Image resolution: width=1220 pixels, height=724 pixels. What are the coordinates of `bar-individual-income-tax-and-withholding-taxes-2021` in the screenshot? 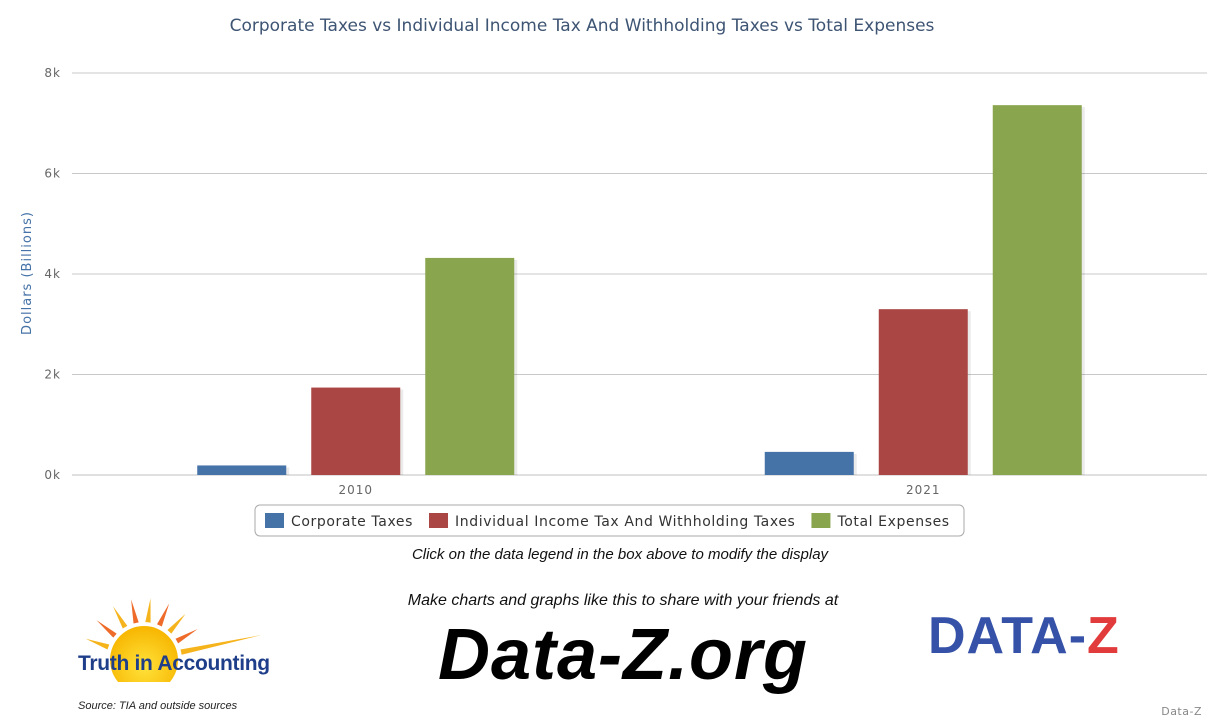 It's located at (923, 392).